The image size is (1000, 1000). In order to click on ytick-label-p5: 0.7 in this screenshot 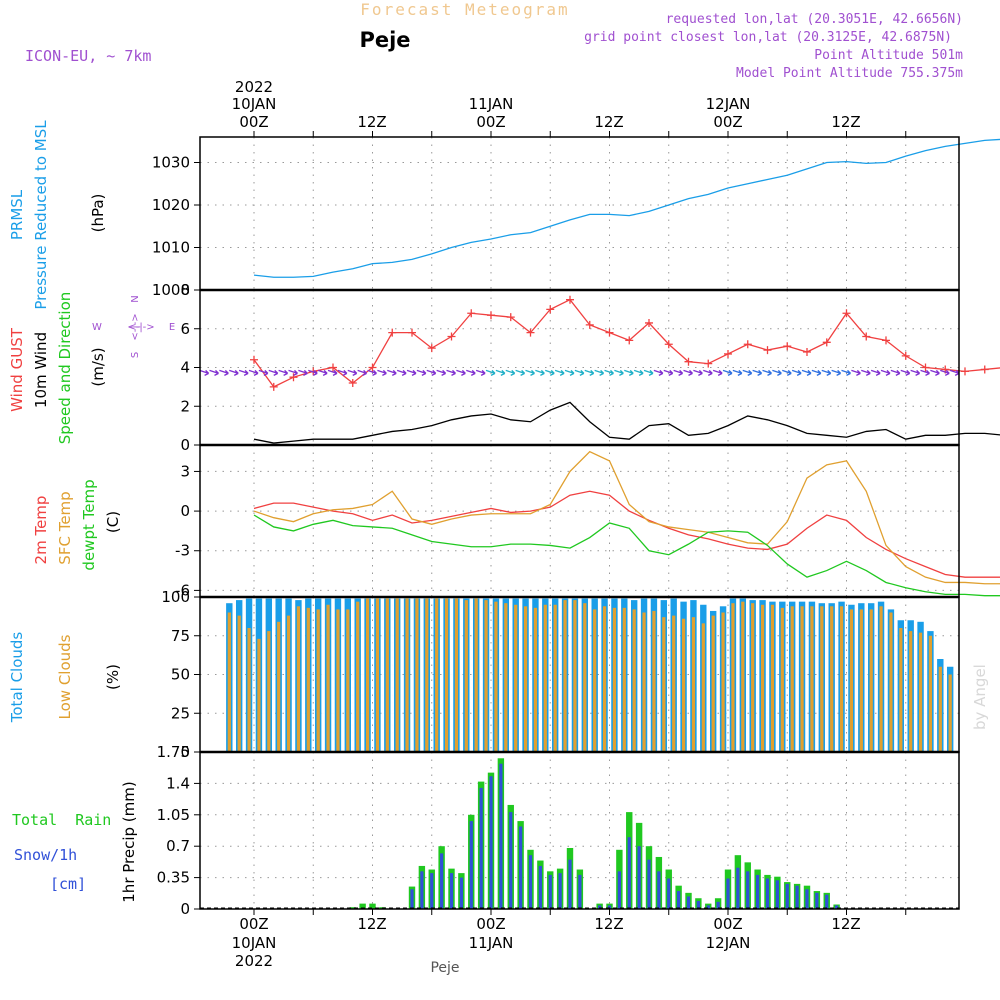, I will do `click(178, 846)`.